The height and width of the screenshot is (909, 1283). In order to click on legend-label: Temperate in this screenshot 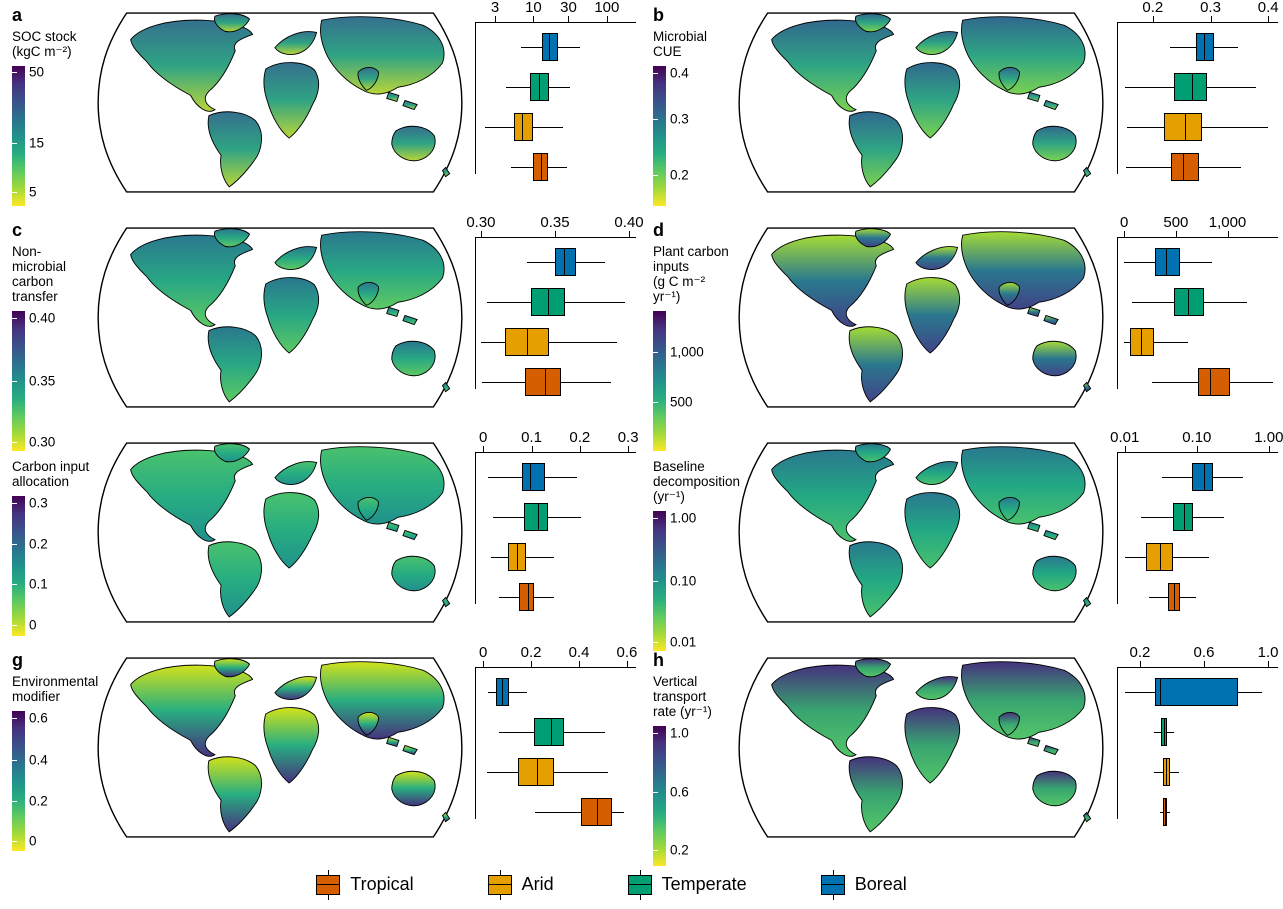, I will do `click(704, 884)`.